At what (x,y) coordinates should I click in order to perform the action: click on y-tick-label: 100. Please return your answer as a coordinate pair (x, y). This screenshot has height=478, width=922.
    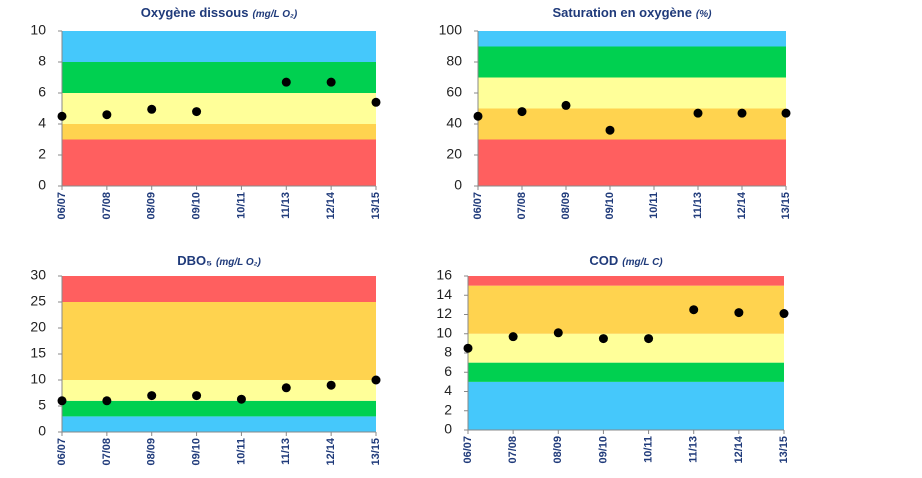
    Looking at the image, I should click on (451, 30).